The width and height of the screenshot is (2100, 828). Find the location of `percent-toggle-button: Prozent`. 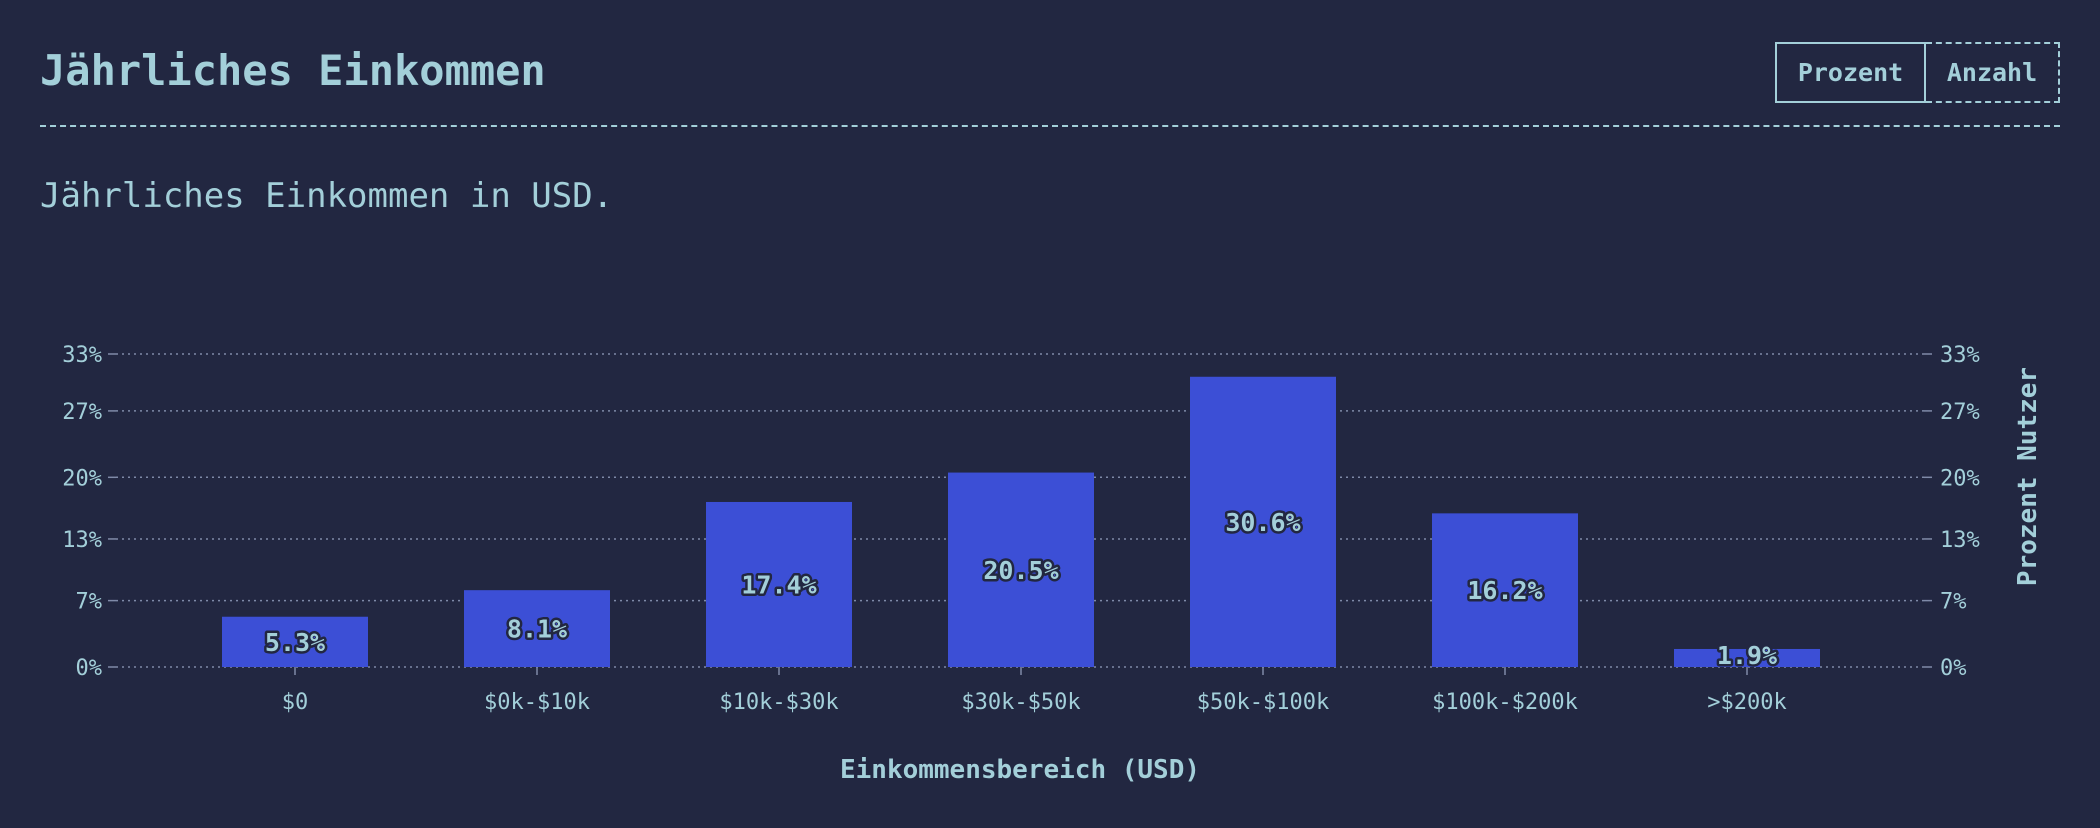

percent-toggle-button: Prozent is located at coordinates (1850, 72).